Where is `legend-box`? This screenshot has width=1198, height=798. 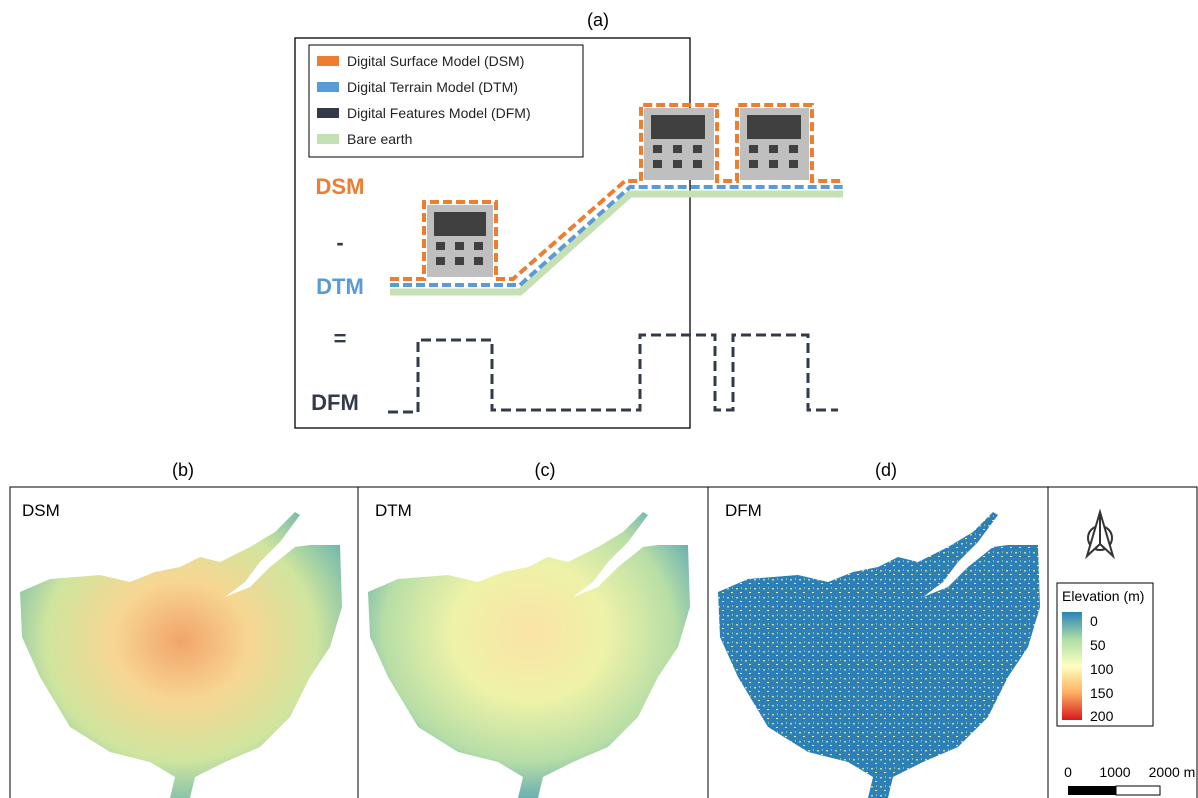
legend-box is located at coordinates (446, 101).